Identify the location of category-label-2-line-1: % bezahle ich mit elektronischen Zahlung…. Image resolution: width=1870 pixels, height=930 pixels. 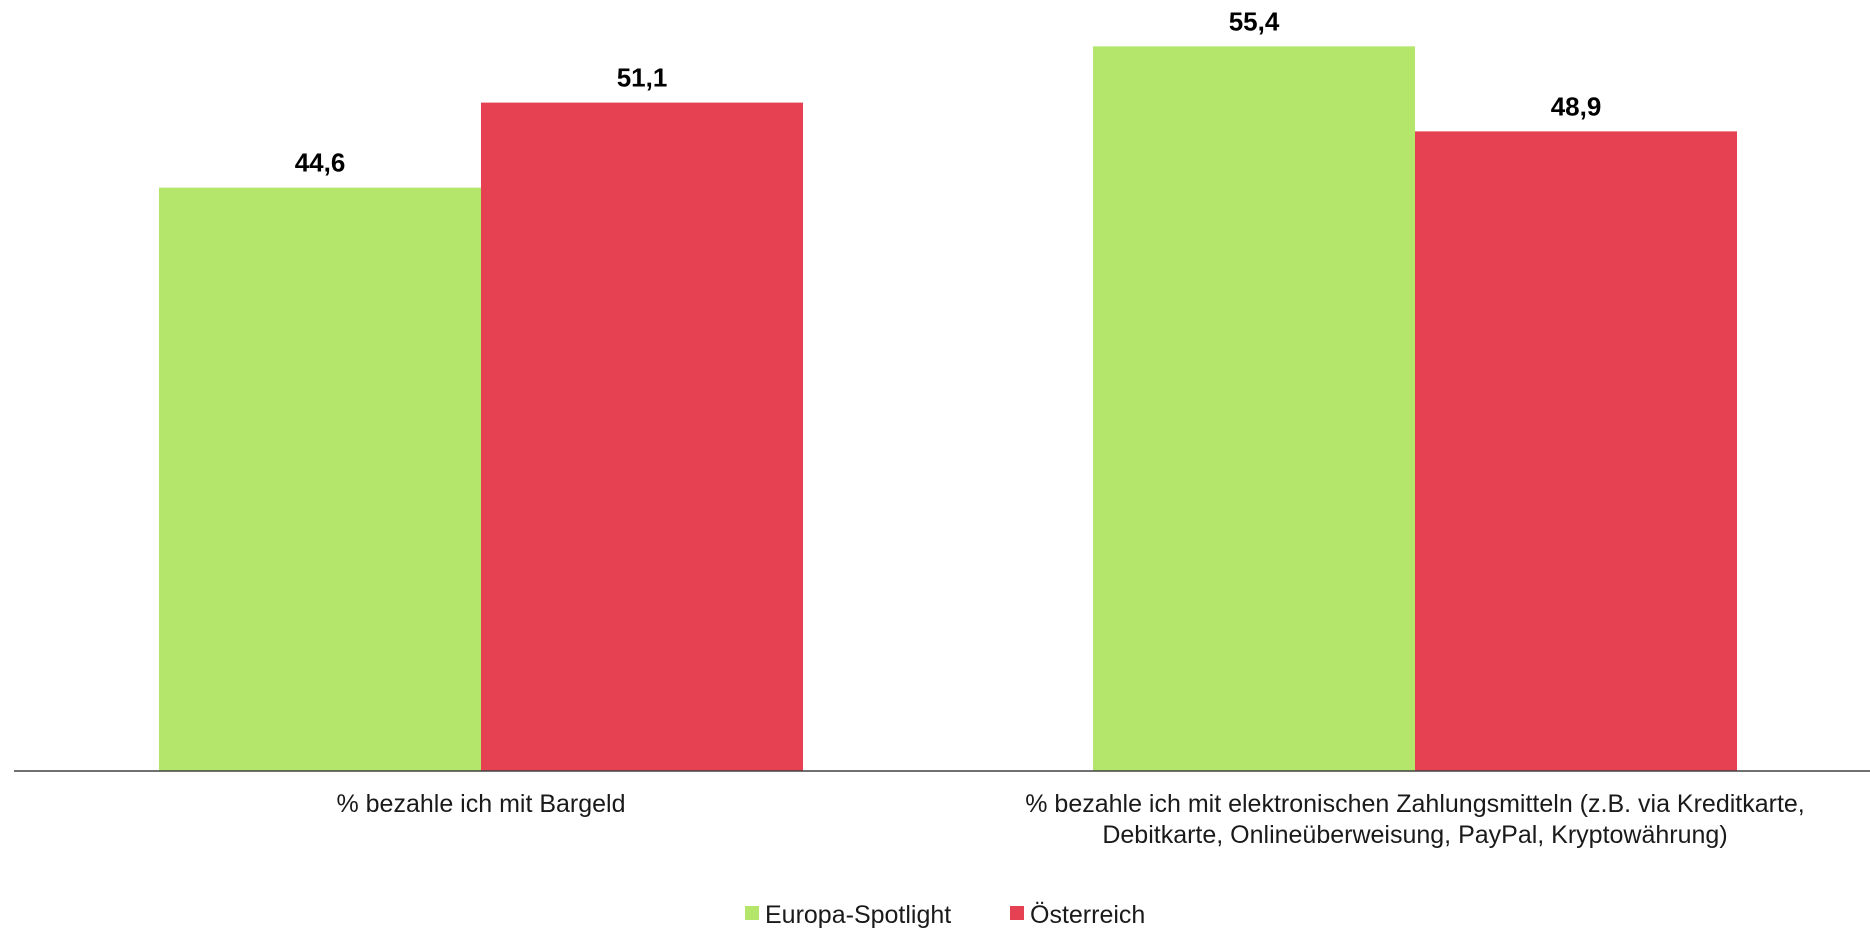
(1415, 804).